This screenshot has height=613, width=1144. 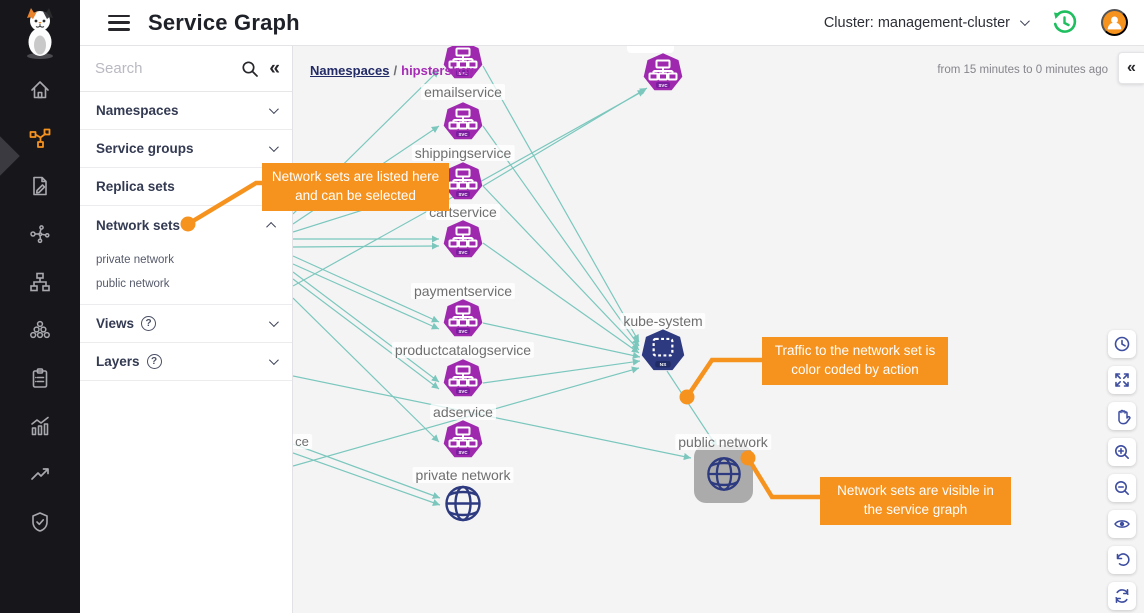 I want to click on sidebar-item-service-graph, so click(x=40, y=138).